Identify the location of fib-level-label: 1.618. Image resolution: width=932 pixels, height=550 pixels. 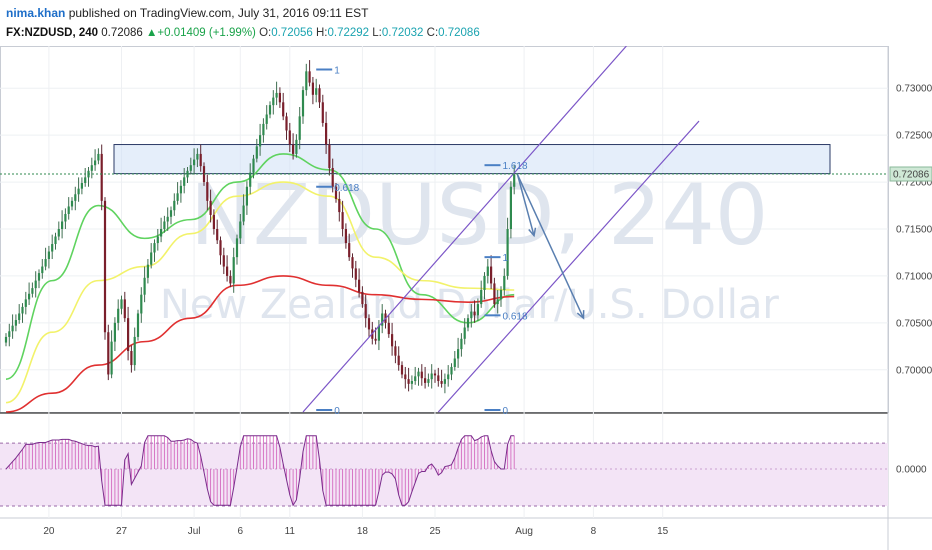
(515, 166).